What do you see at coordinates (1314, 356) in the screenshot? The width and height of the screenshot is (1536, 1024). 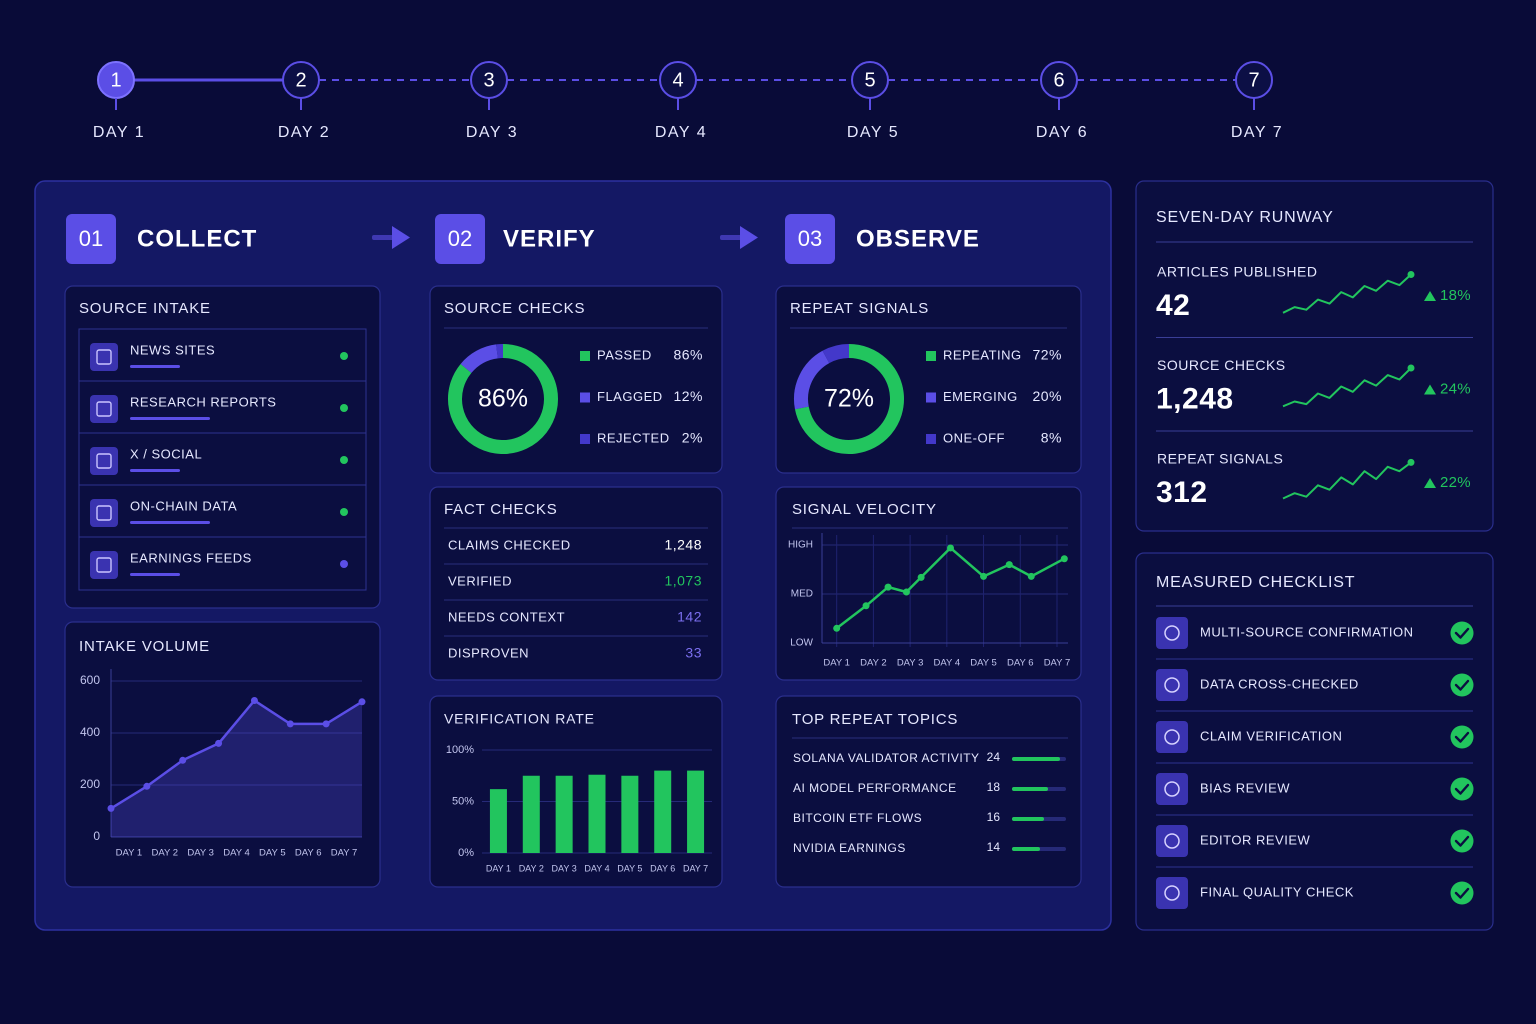 I see `runway-card` at bounding box center [1314, 356].